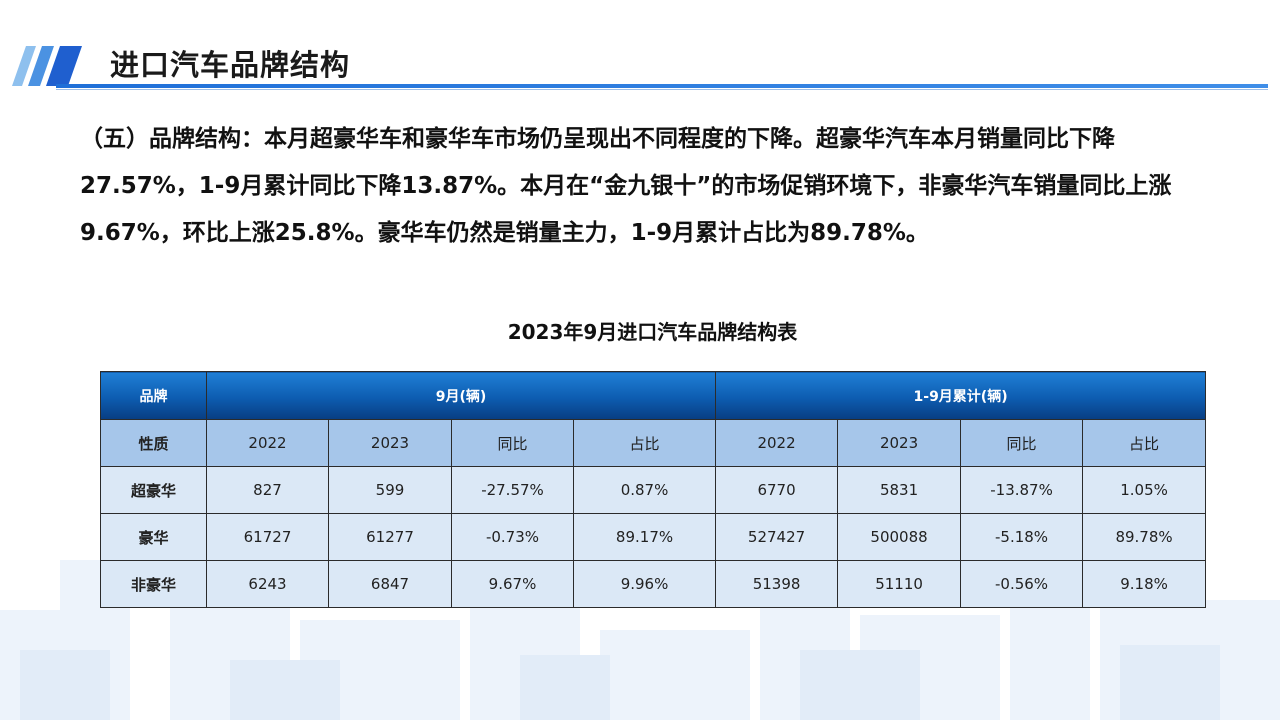 This screenshot has height=720, width=1280. What do you see at coordinates (153, 443) in the screenshot?
I see `subheader-cell: 性质` at bounding box center [153, 443].